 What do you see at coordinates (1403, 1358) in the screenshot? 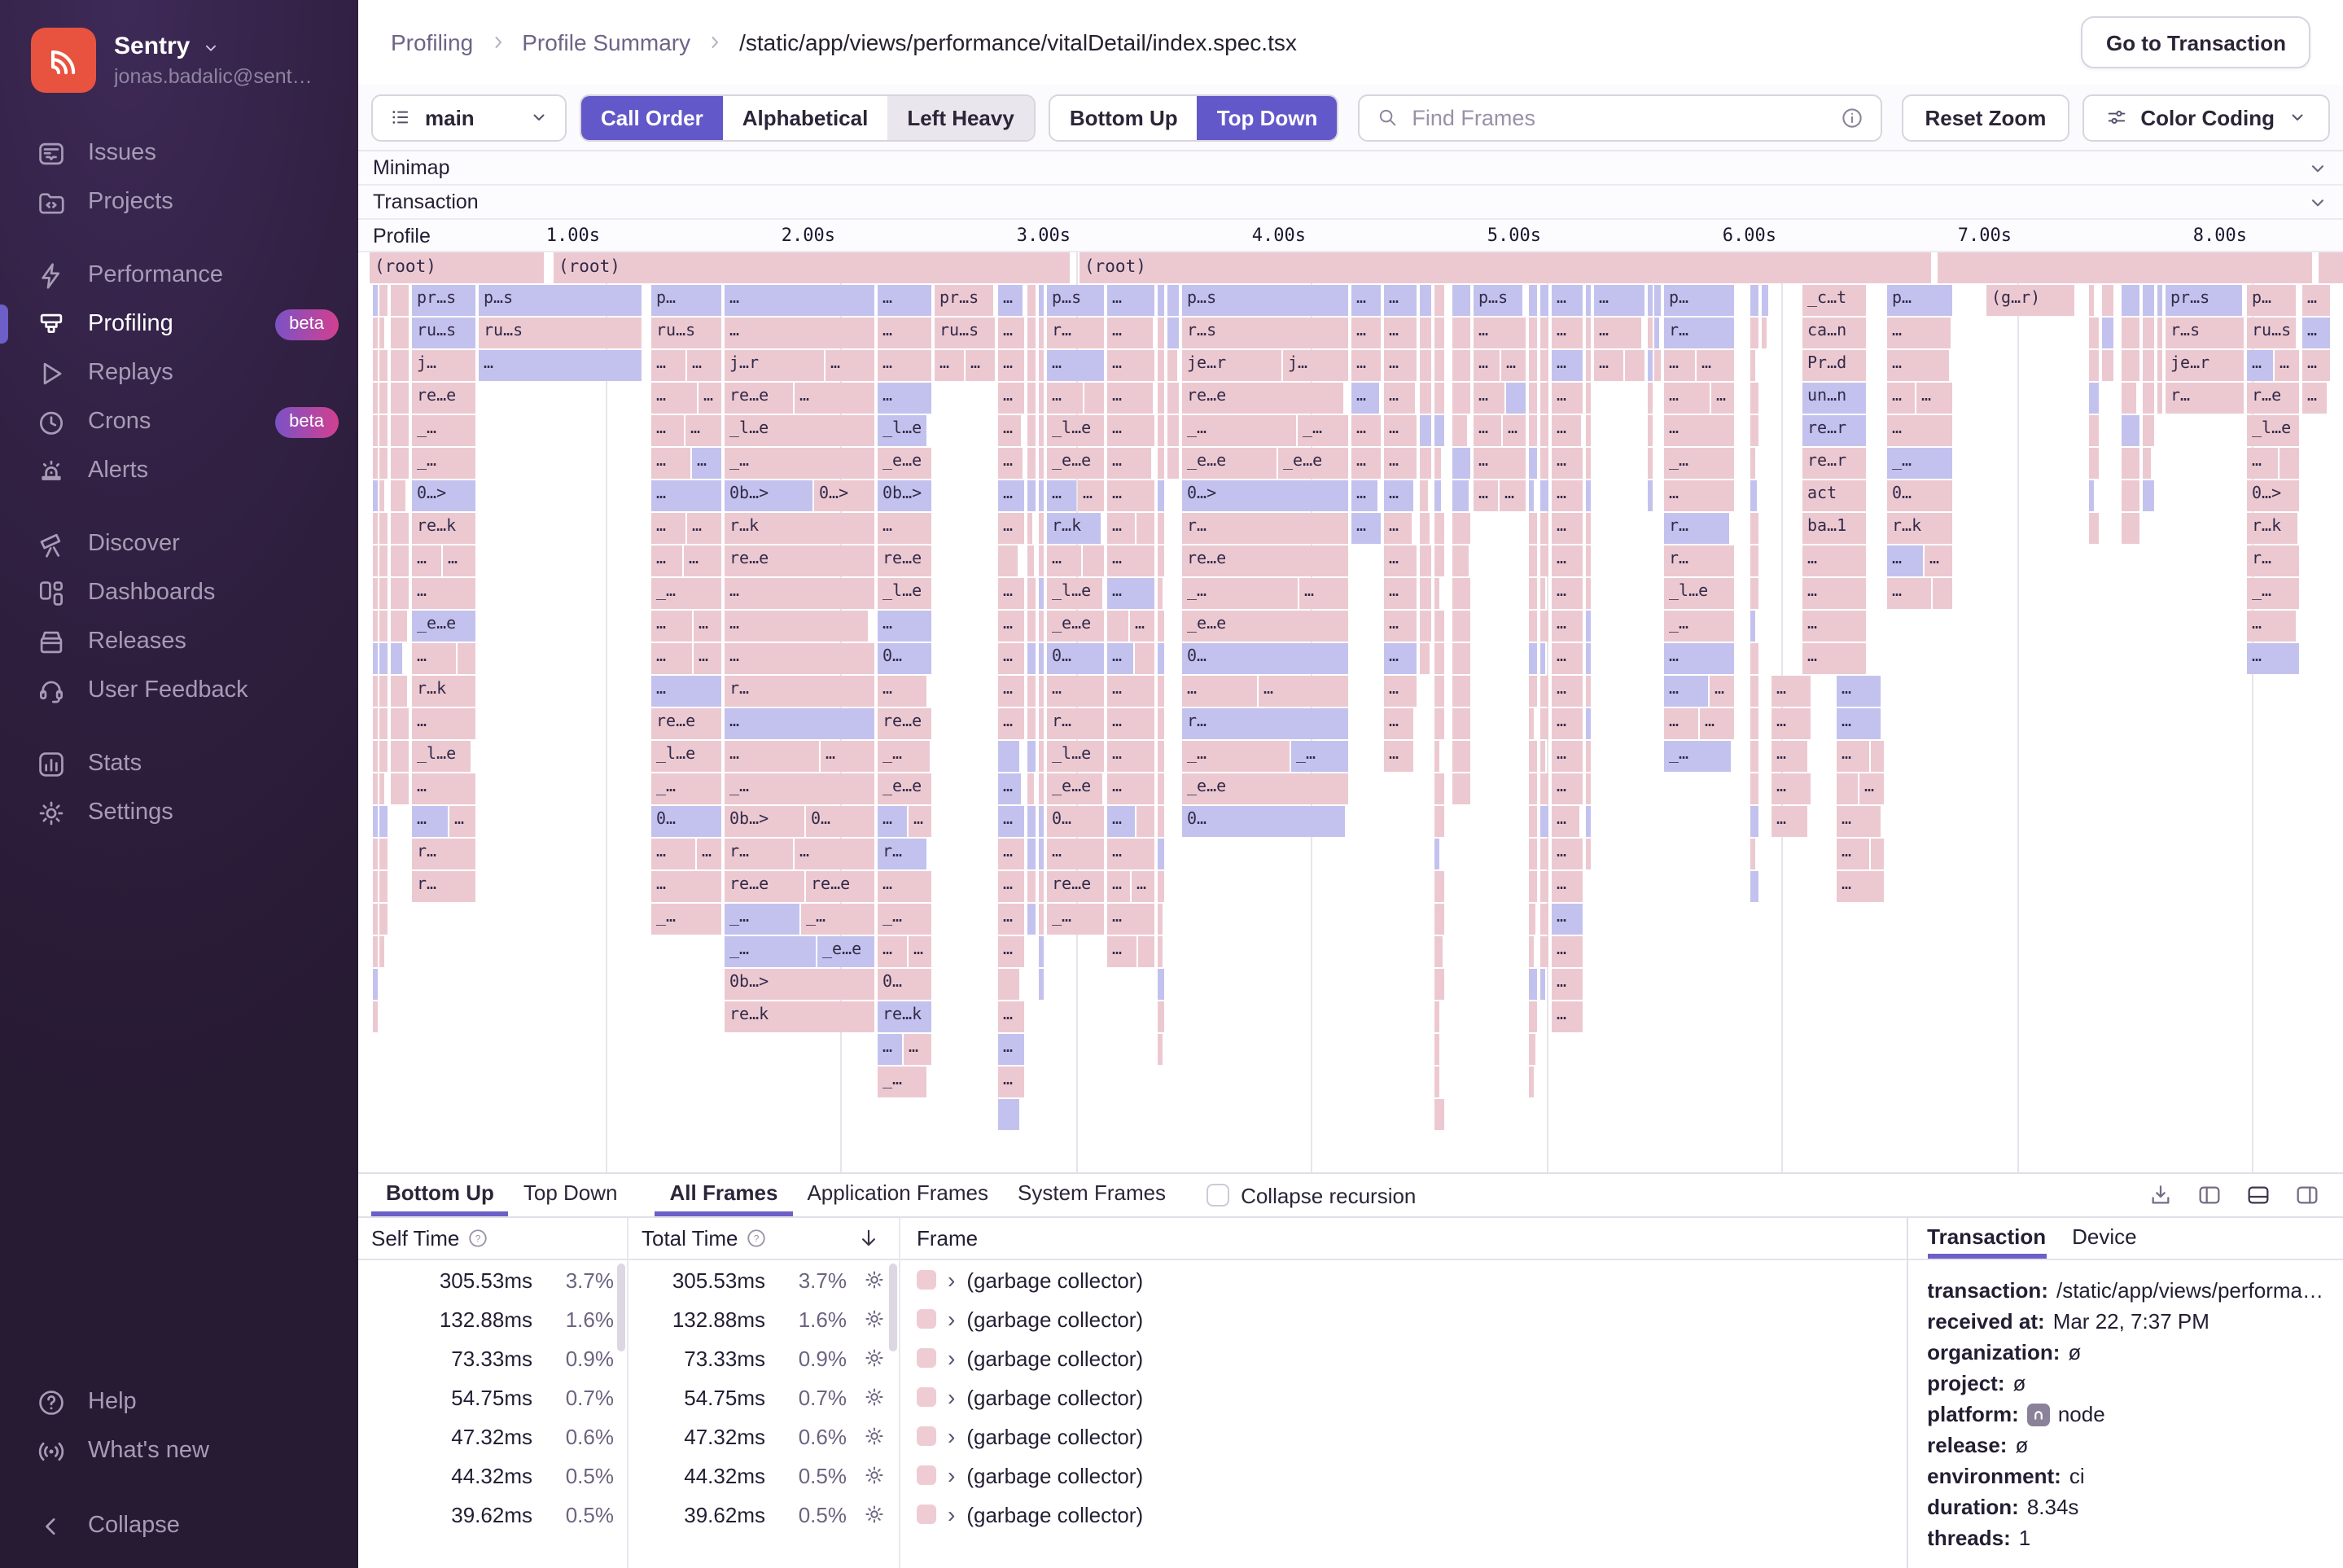
I see `frame-row: › (garbage collector)` at bounding box center [1403, 1358].